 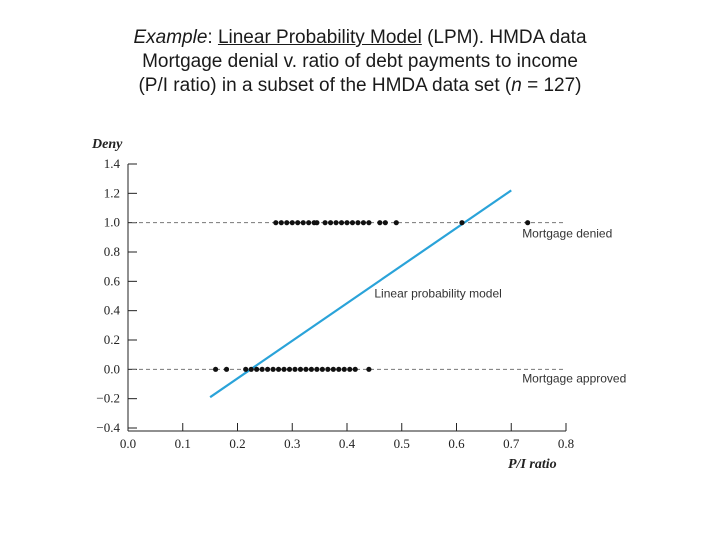 What do you see at coordinates (456, 443) in the screenshot?
I see `x-tick-label: 0.6` at bounding box center [456, 443].